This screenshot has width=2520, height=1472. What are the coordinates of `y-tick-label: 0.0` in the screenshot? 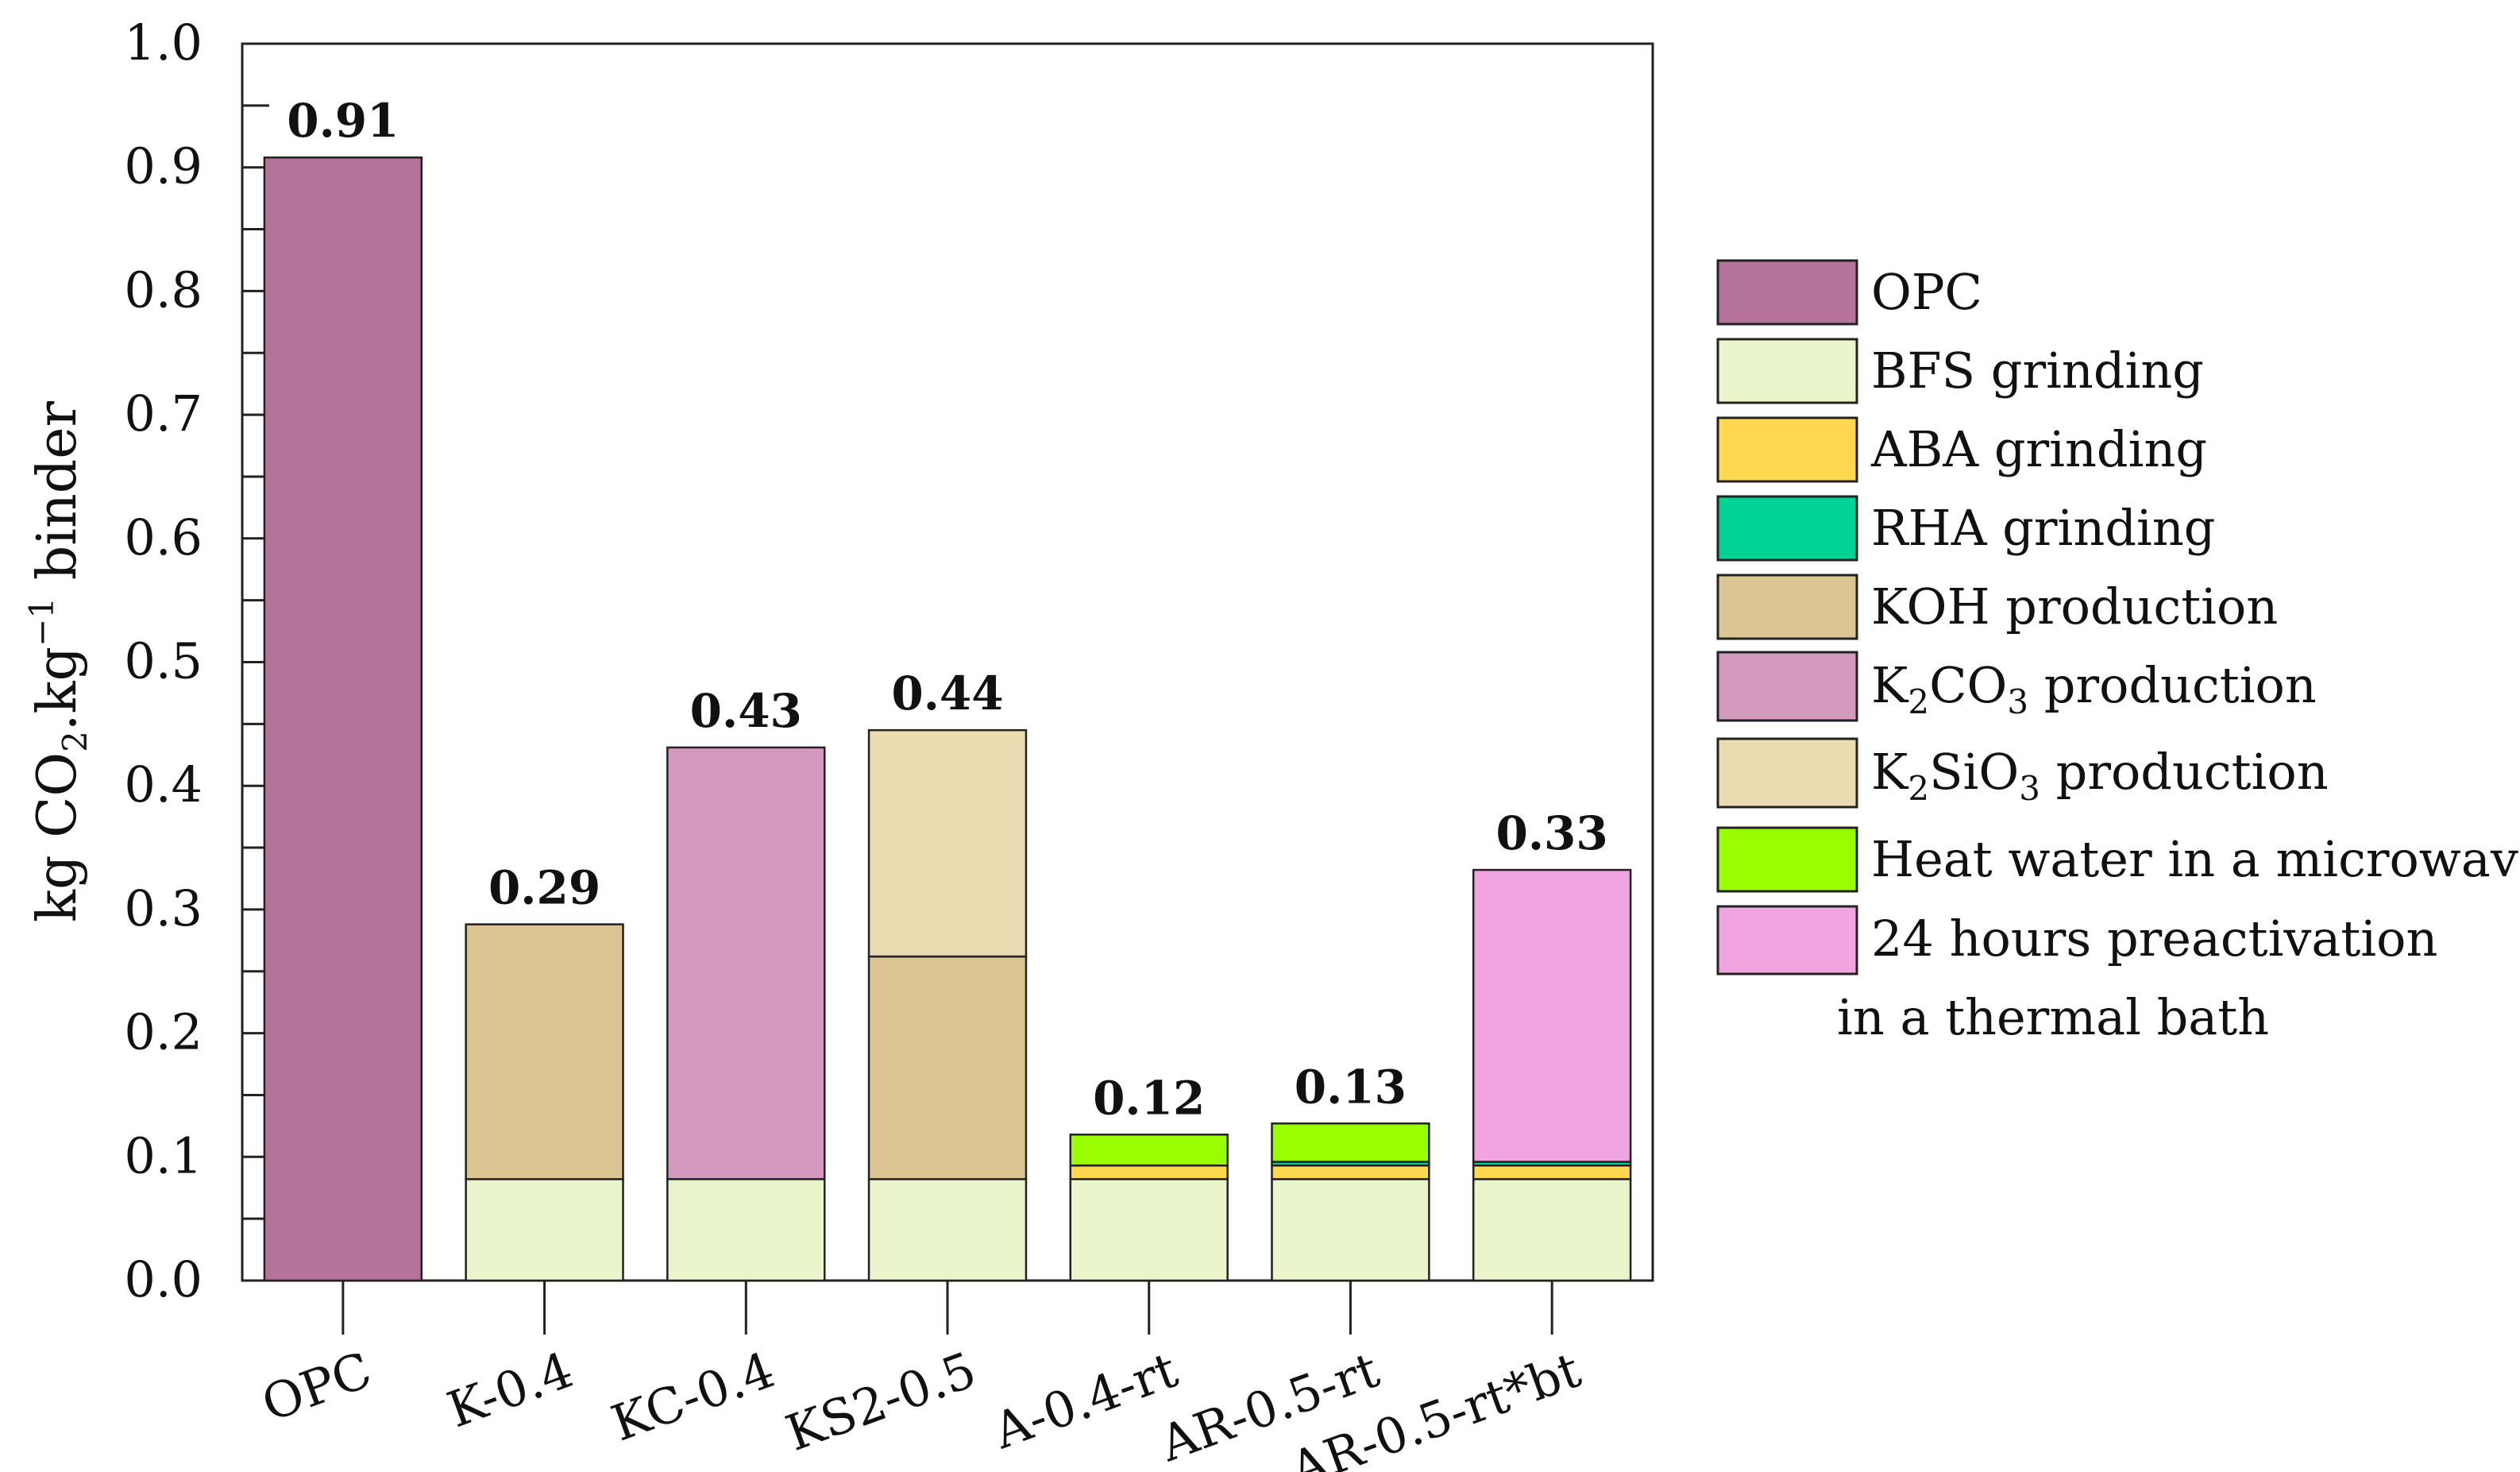 It's located at (163, 1279).